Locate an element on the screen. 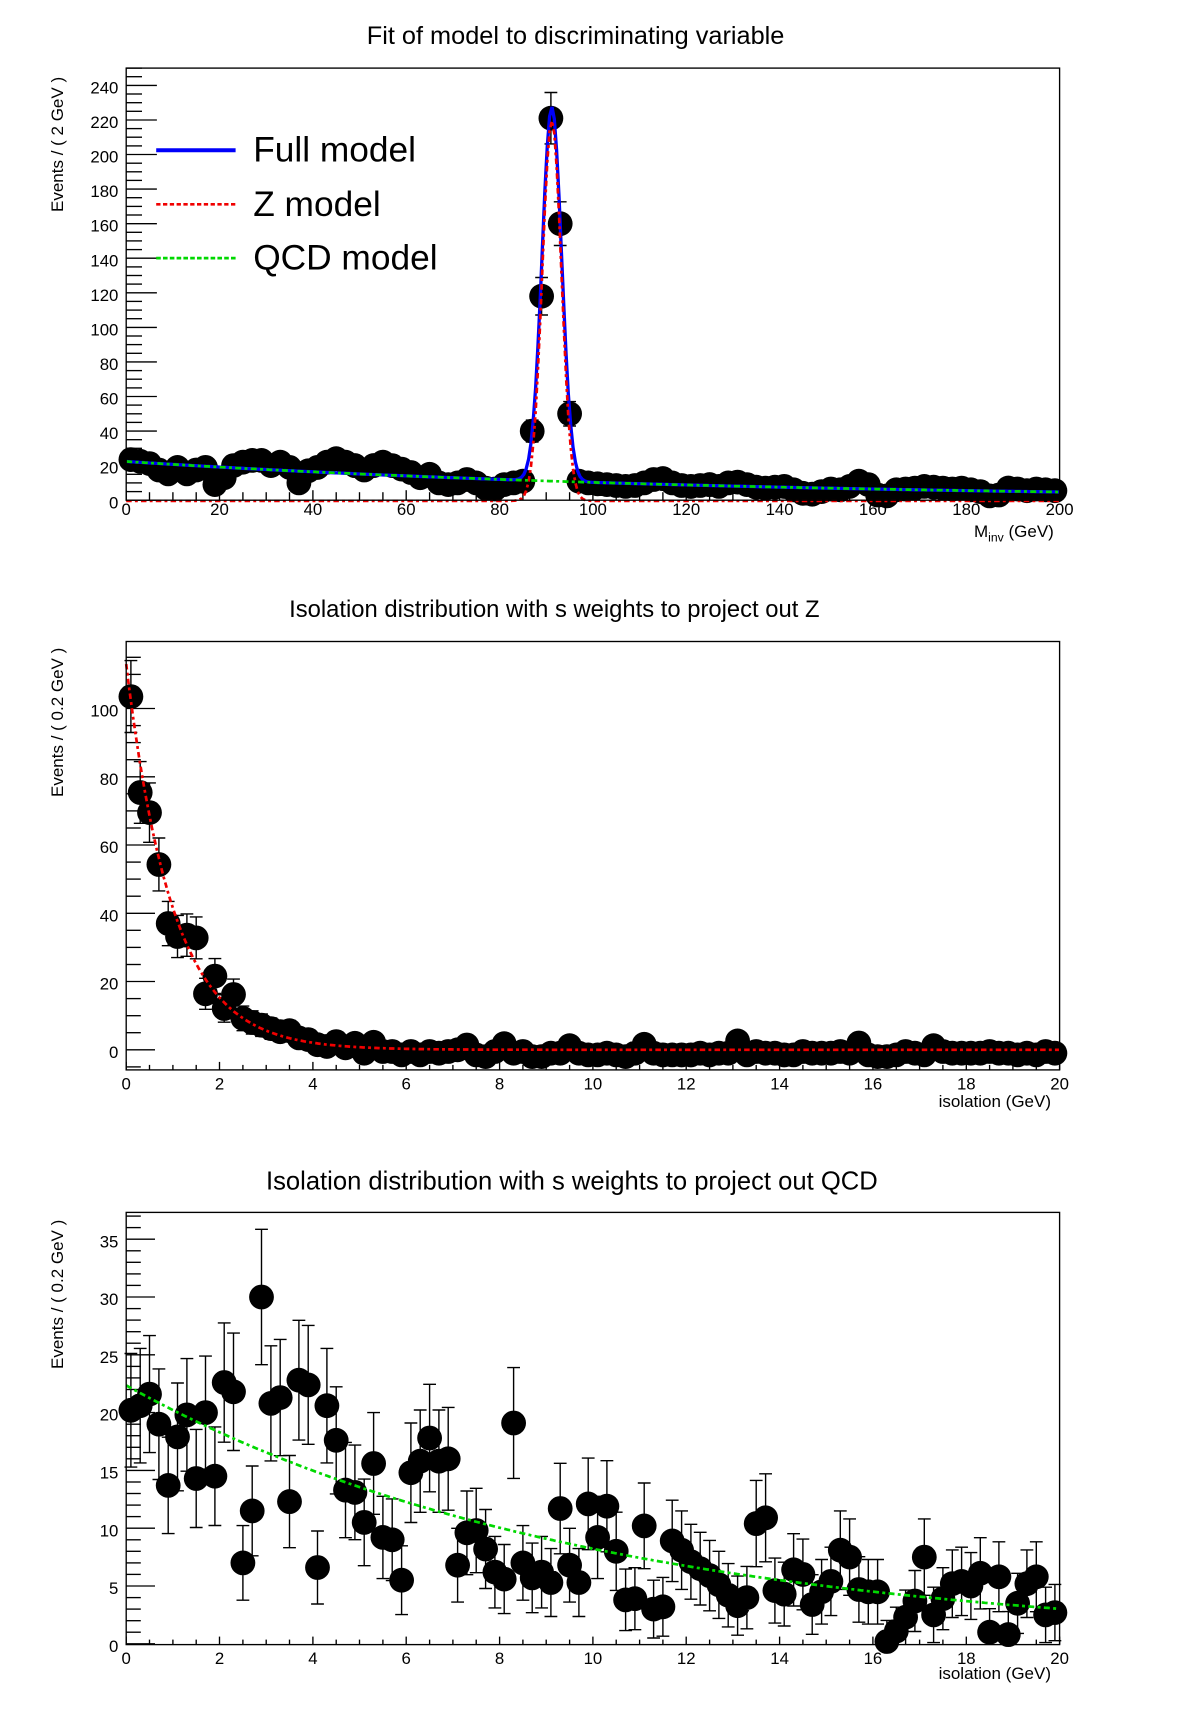 This screenshot has width=1188, height=1716. svg-text: 5 is located at coordinates (113, 1588).